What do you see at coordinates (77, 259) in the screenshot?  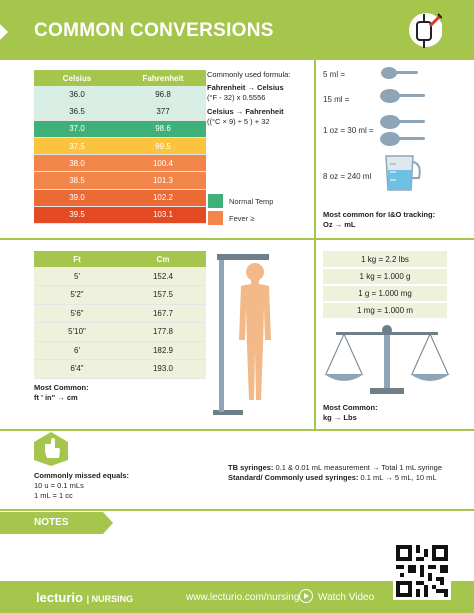 I see `column-header-ft: Ft` at bounding box center [77, 259].